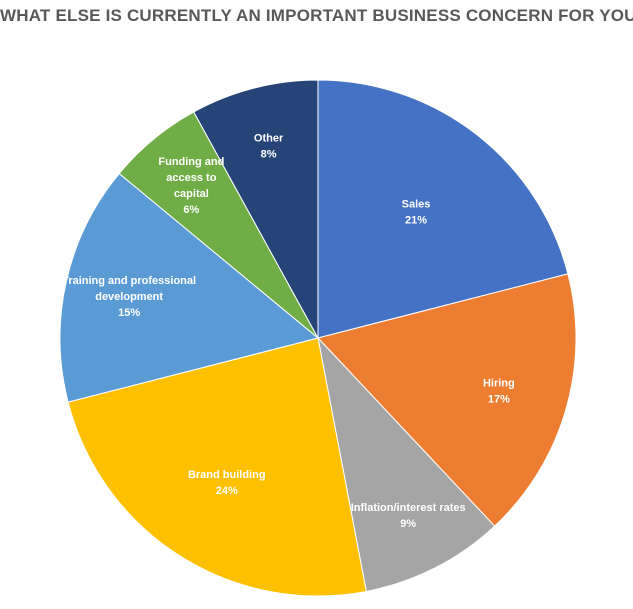 The image size is (633, 609). I want to click on slice-label-brand-building: Brand building 24%, so click(227, 483).